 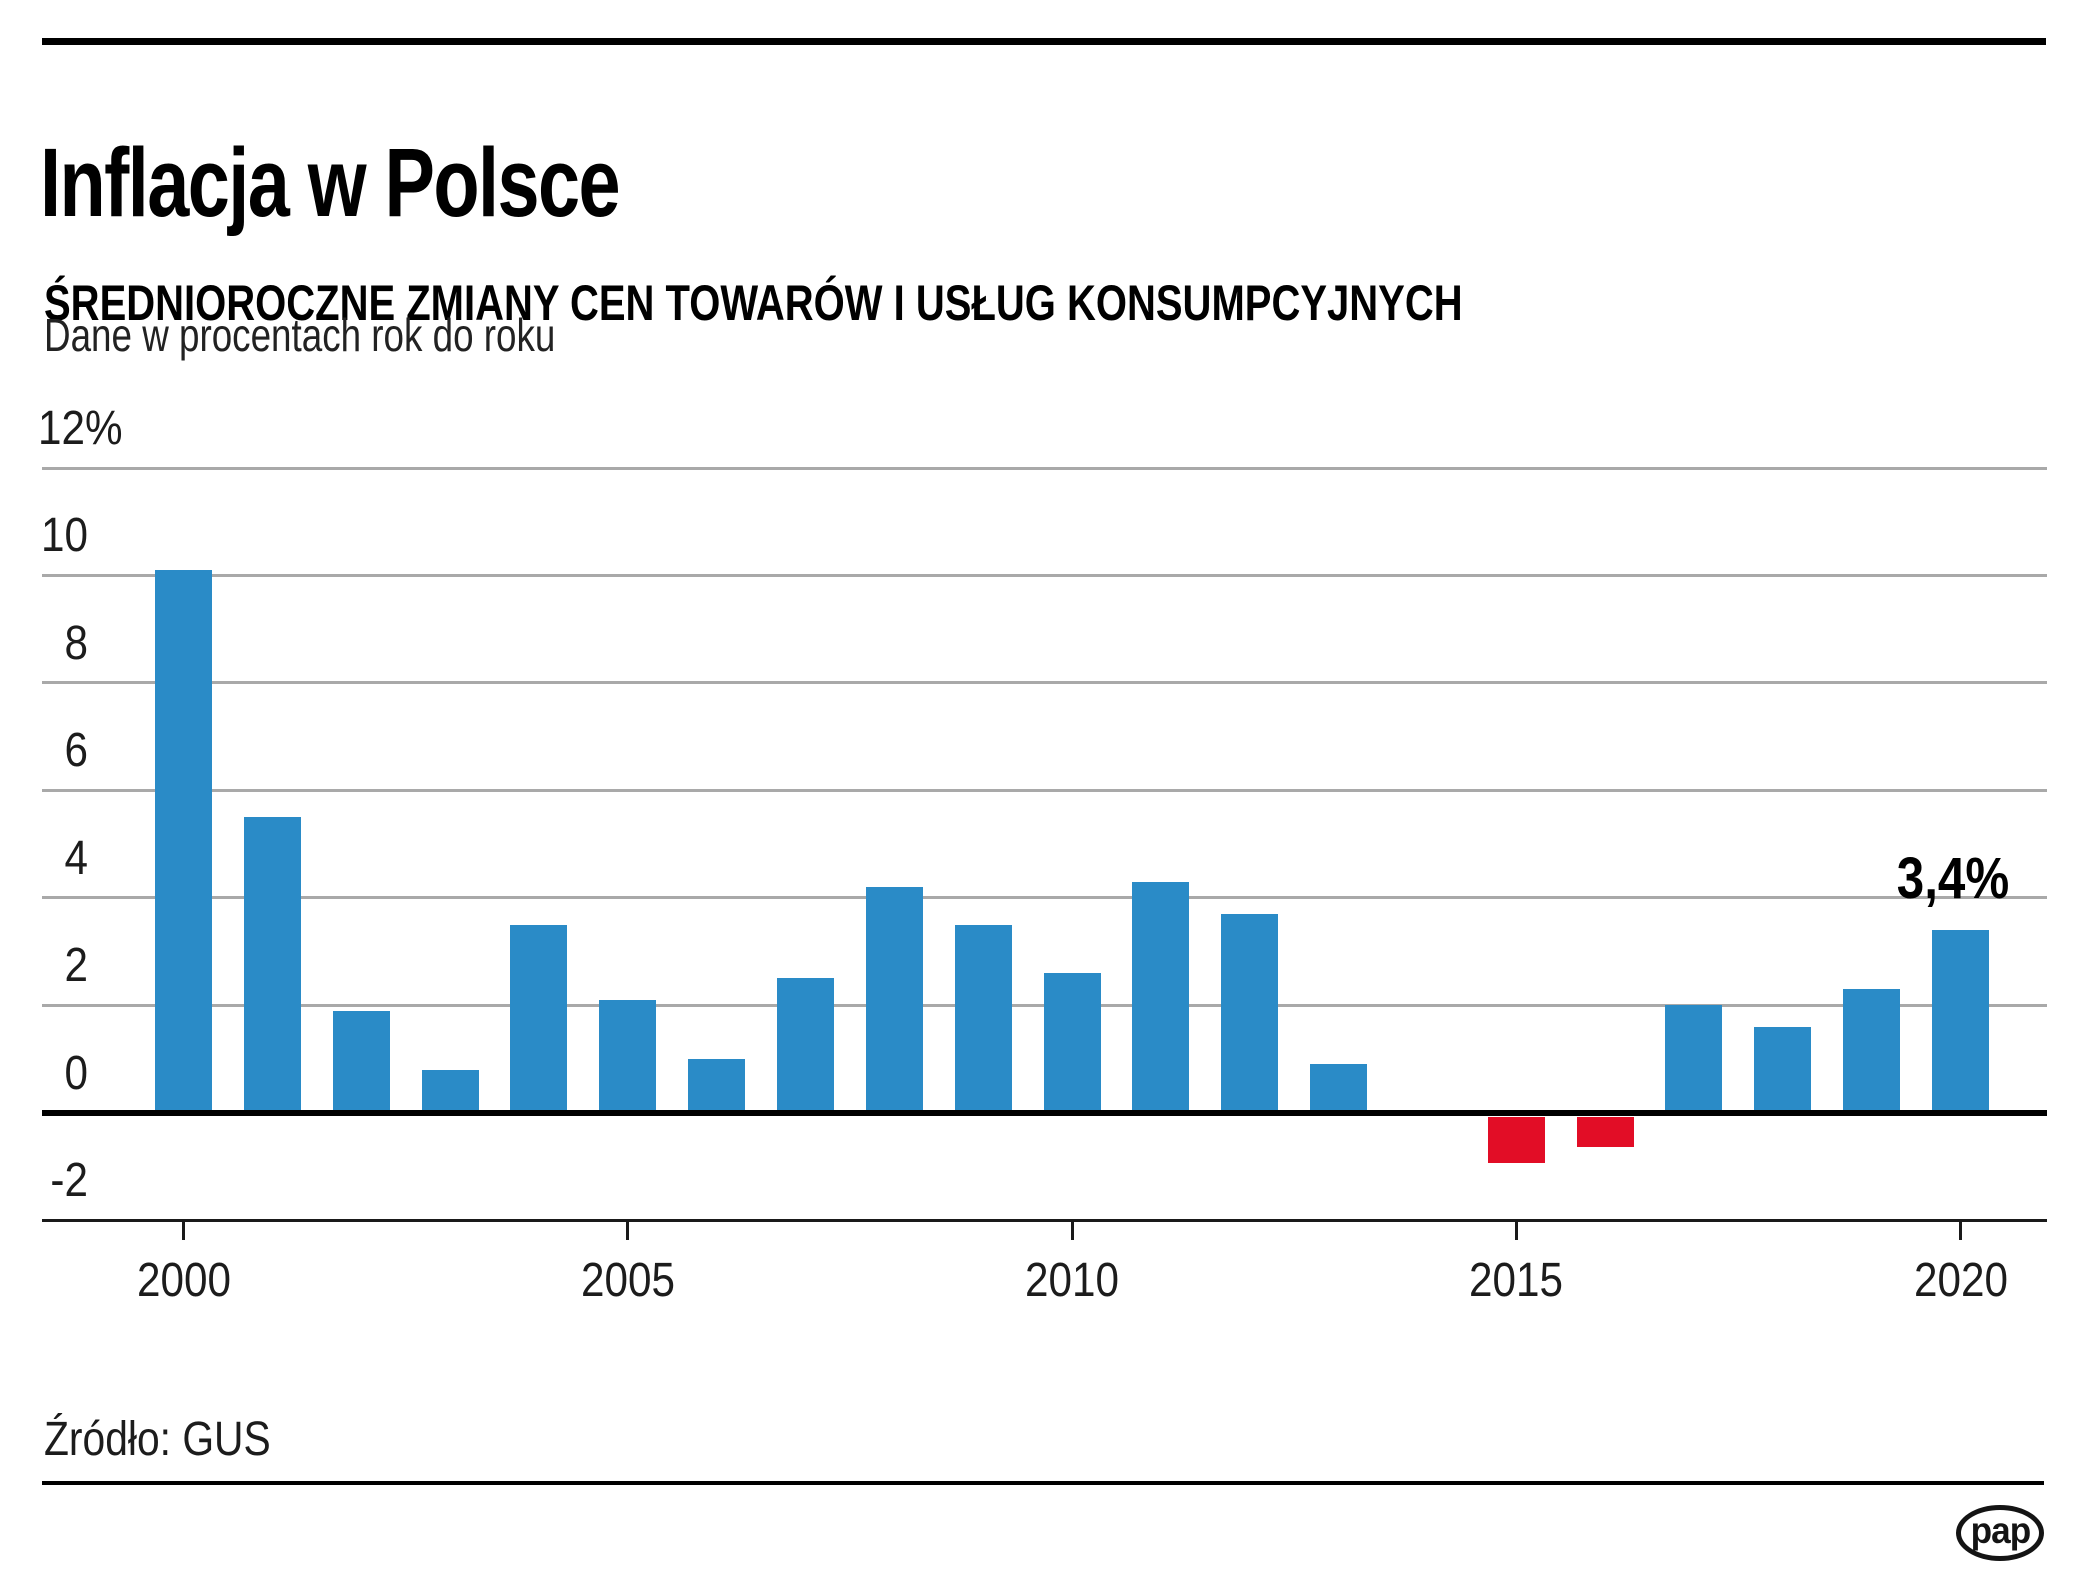 I want to click on bar-2007, so click(x=805, y=1044).